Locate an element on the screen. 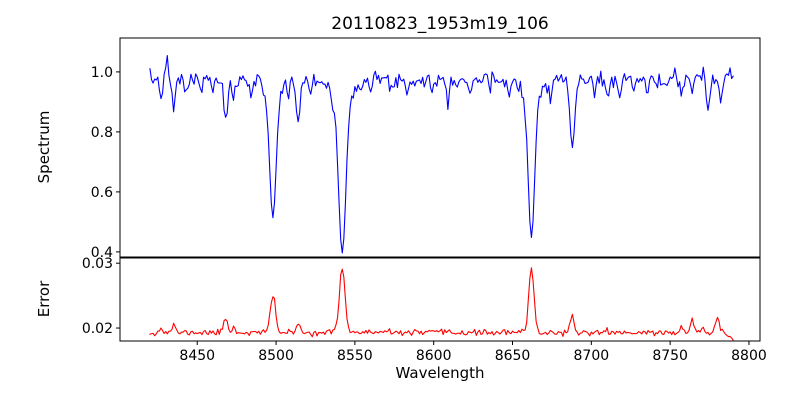 This screenshot has width=800, height=404. y-tick-label-spectrum: 0.6 is located at coordinates (102, 193).